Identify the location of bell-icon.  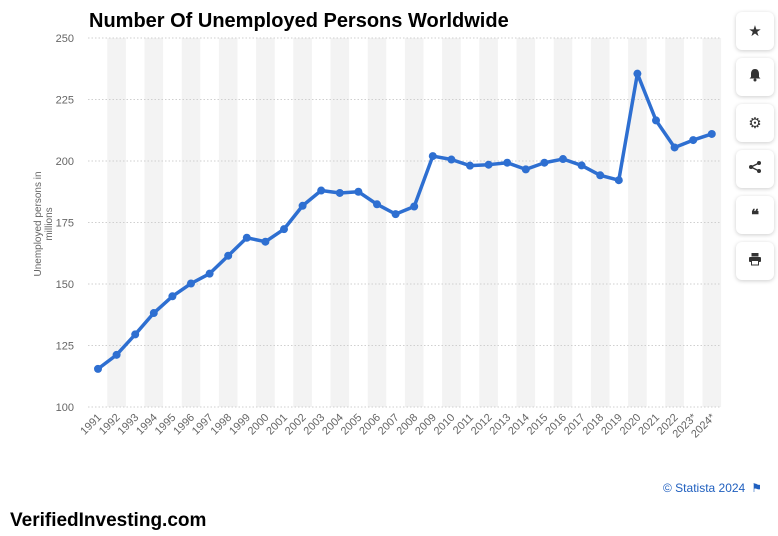
(755, 77).